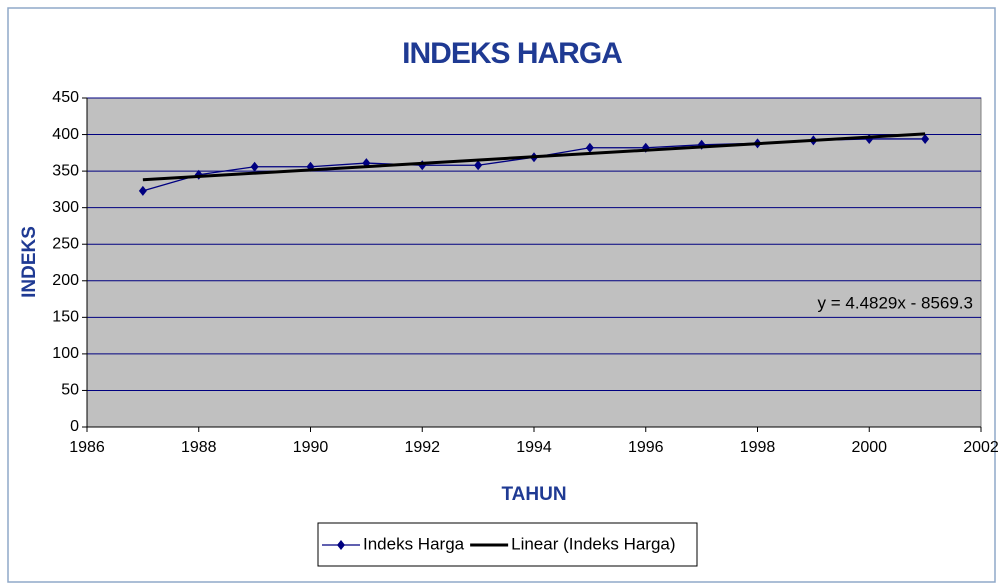 The width and height of the screenshot is (1002, 583). Describe the element at coordinates (311, 447) in the screenshot. I see `x-tick-label: 1990` at that location.